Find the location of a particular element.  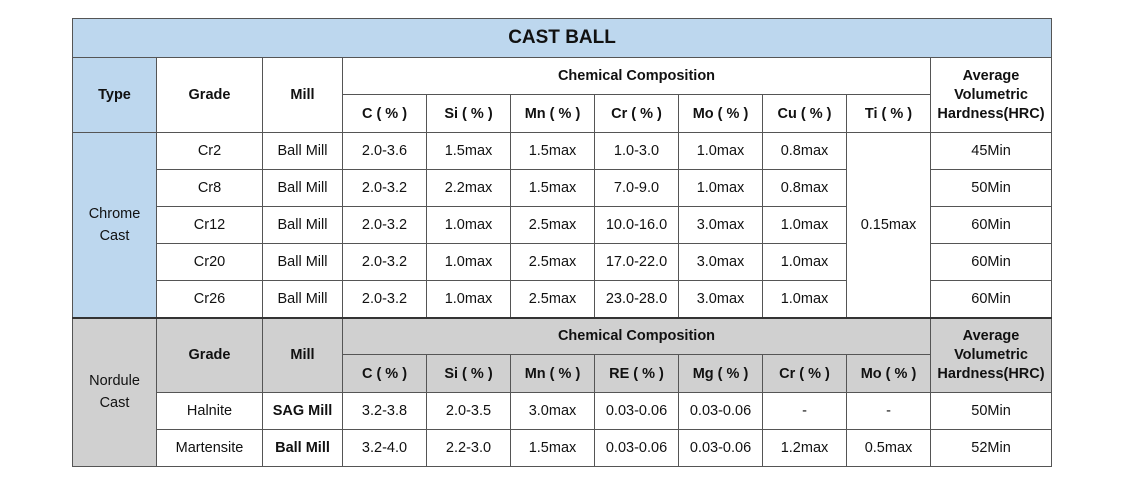

grade-cell: Cr12 is located at coordinates (209, 225).